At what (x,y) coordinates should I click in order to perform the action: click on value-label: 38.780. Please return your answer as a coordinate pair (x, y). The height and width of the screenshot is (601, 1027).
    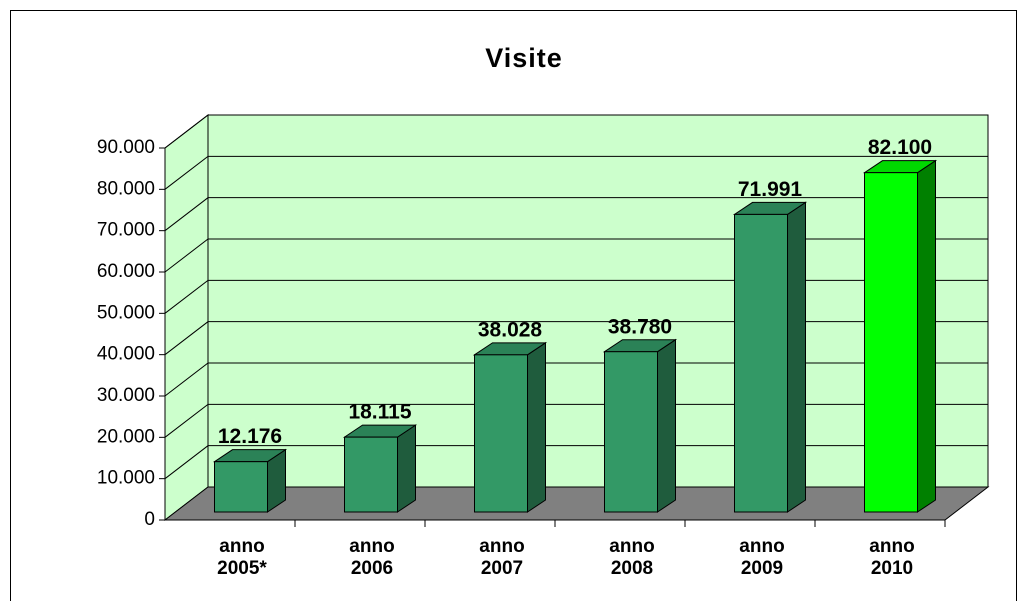
    Looking at the image, I should click on (640, 326).